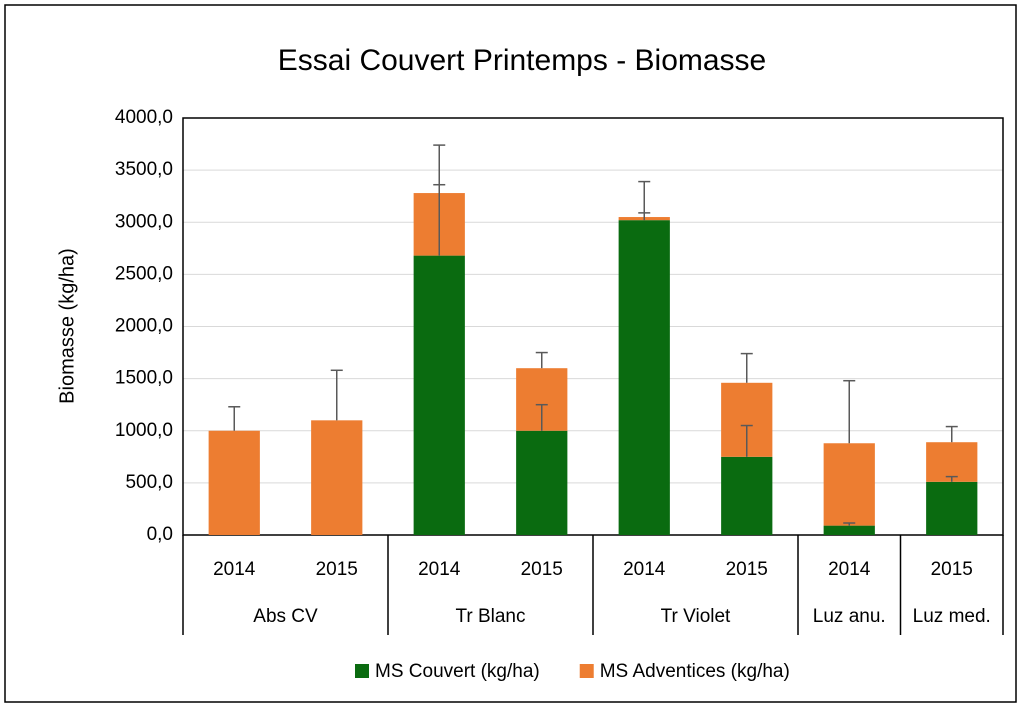 The image size is (1021, 712). What do you see at coordinates (285, 616) in the screenshot?
I see `group-label: Abs CV` at bounding box center [285, 616].